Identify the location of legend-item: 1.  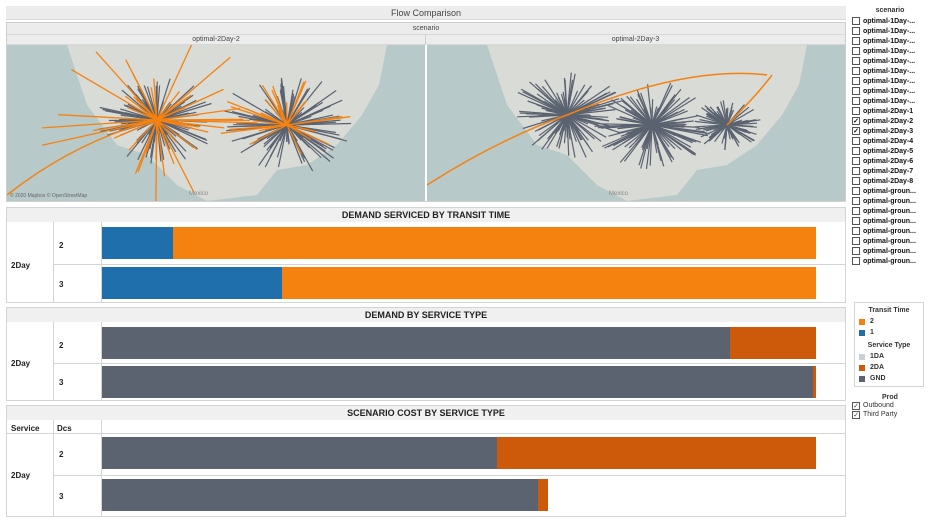
(889, 332).